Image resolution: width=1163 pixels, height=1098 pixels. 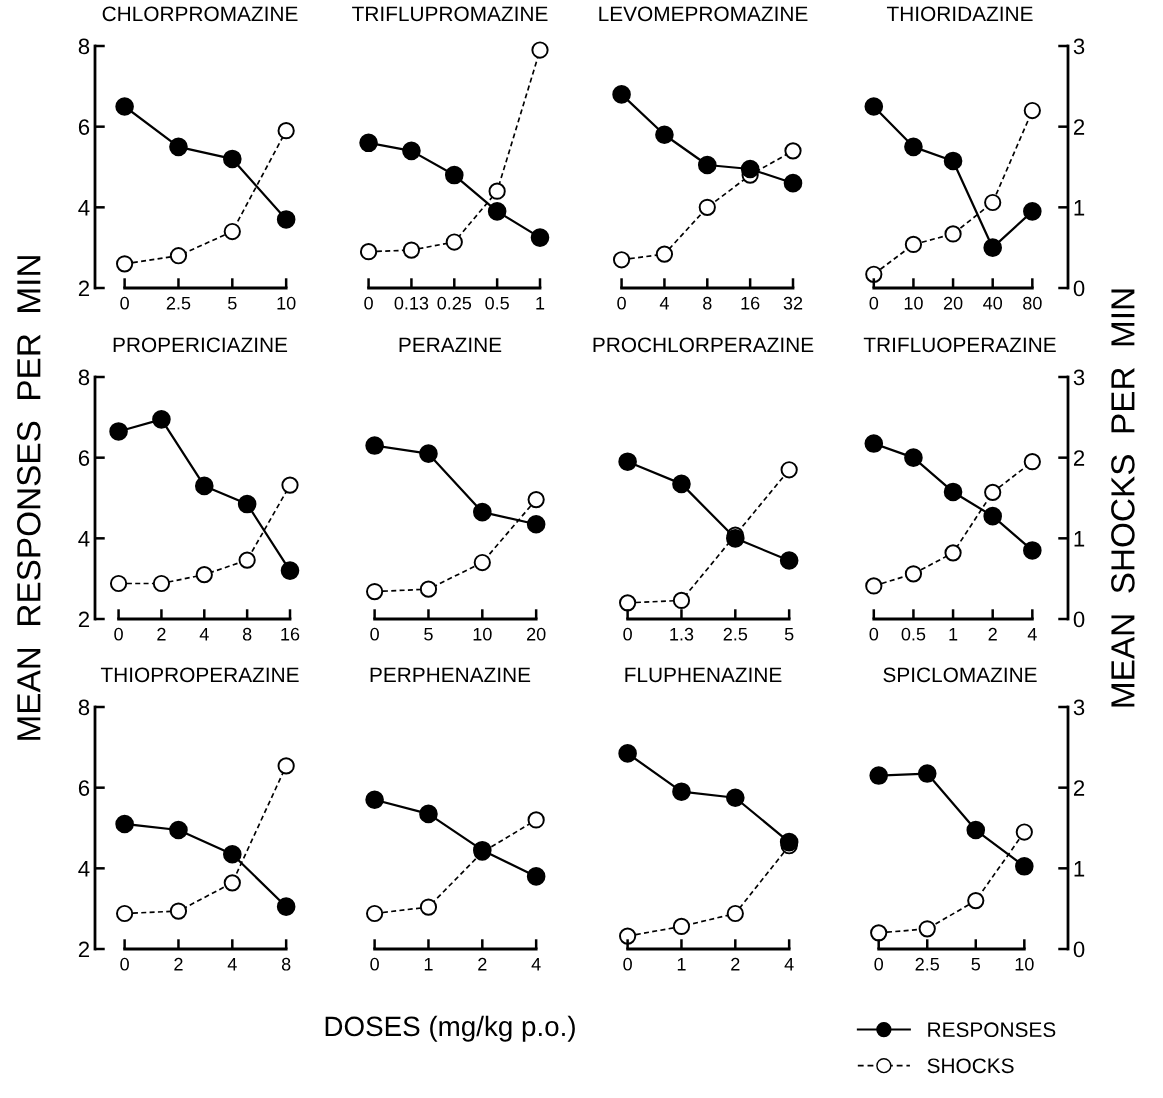 I want to click on y2-tick-label: 2, so click(x=1079, y=458).